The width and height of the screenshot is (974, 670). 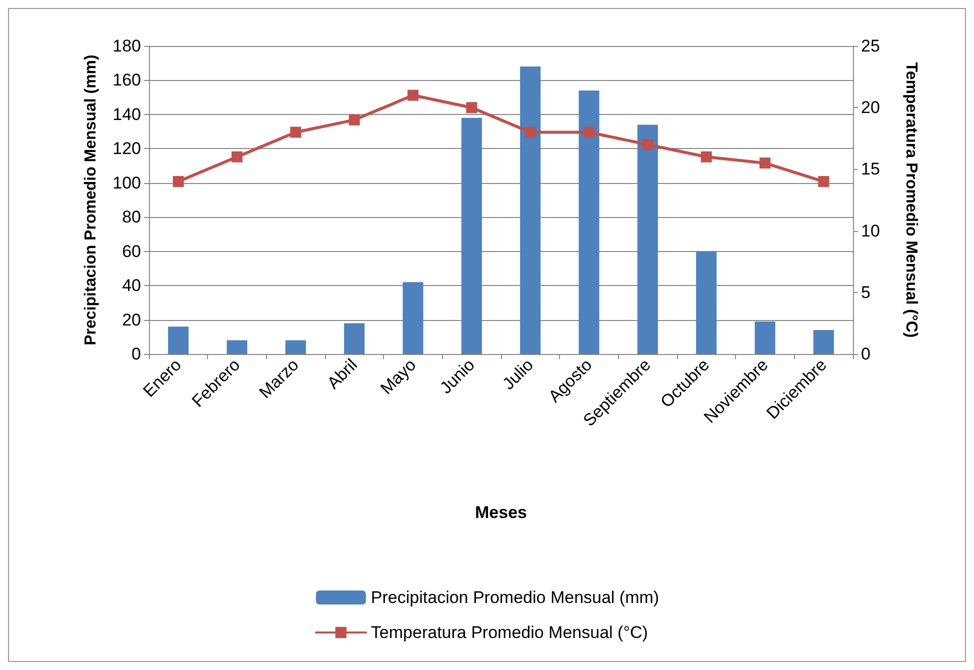 I want to click on y2-tick-label: 10, so click(x=870, y=230).